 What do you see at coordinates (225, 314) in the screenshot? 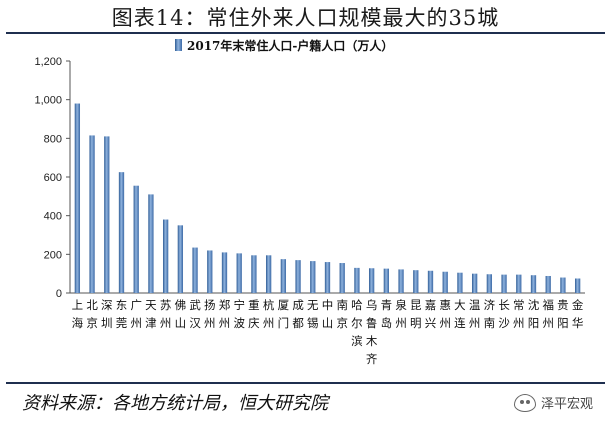
I see `x-tick-label: 郑州` at bounding box center [225, 314].